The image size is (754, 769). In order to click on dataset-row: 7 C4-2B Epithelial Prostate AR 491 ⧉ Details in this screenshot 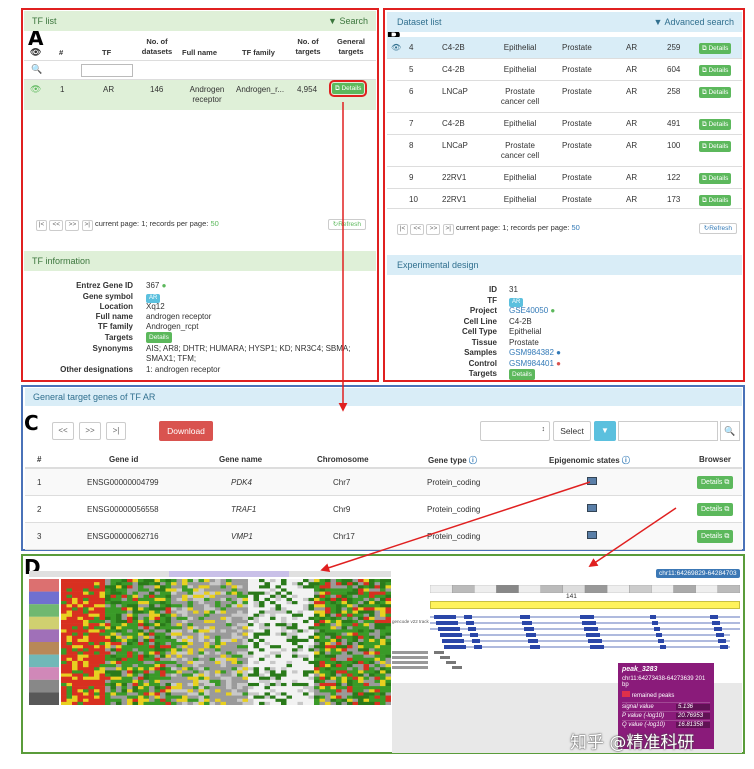, I will do `click(564, 124)`.